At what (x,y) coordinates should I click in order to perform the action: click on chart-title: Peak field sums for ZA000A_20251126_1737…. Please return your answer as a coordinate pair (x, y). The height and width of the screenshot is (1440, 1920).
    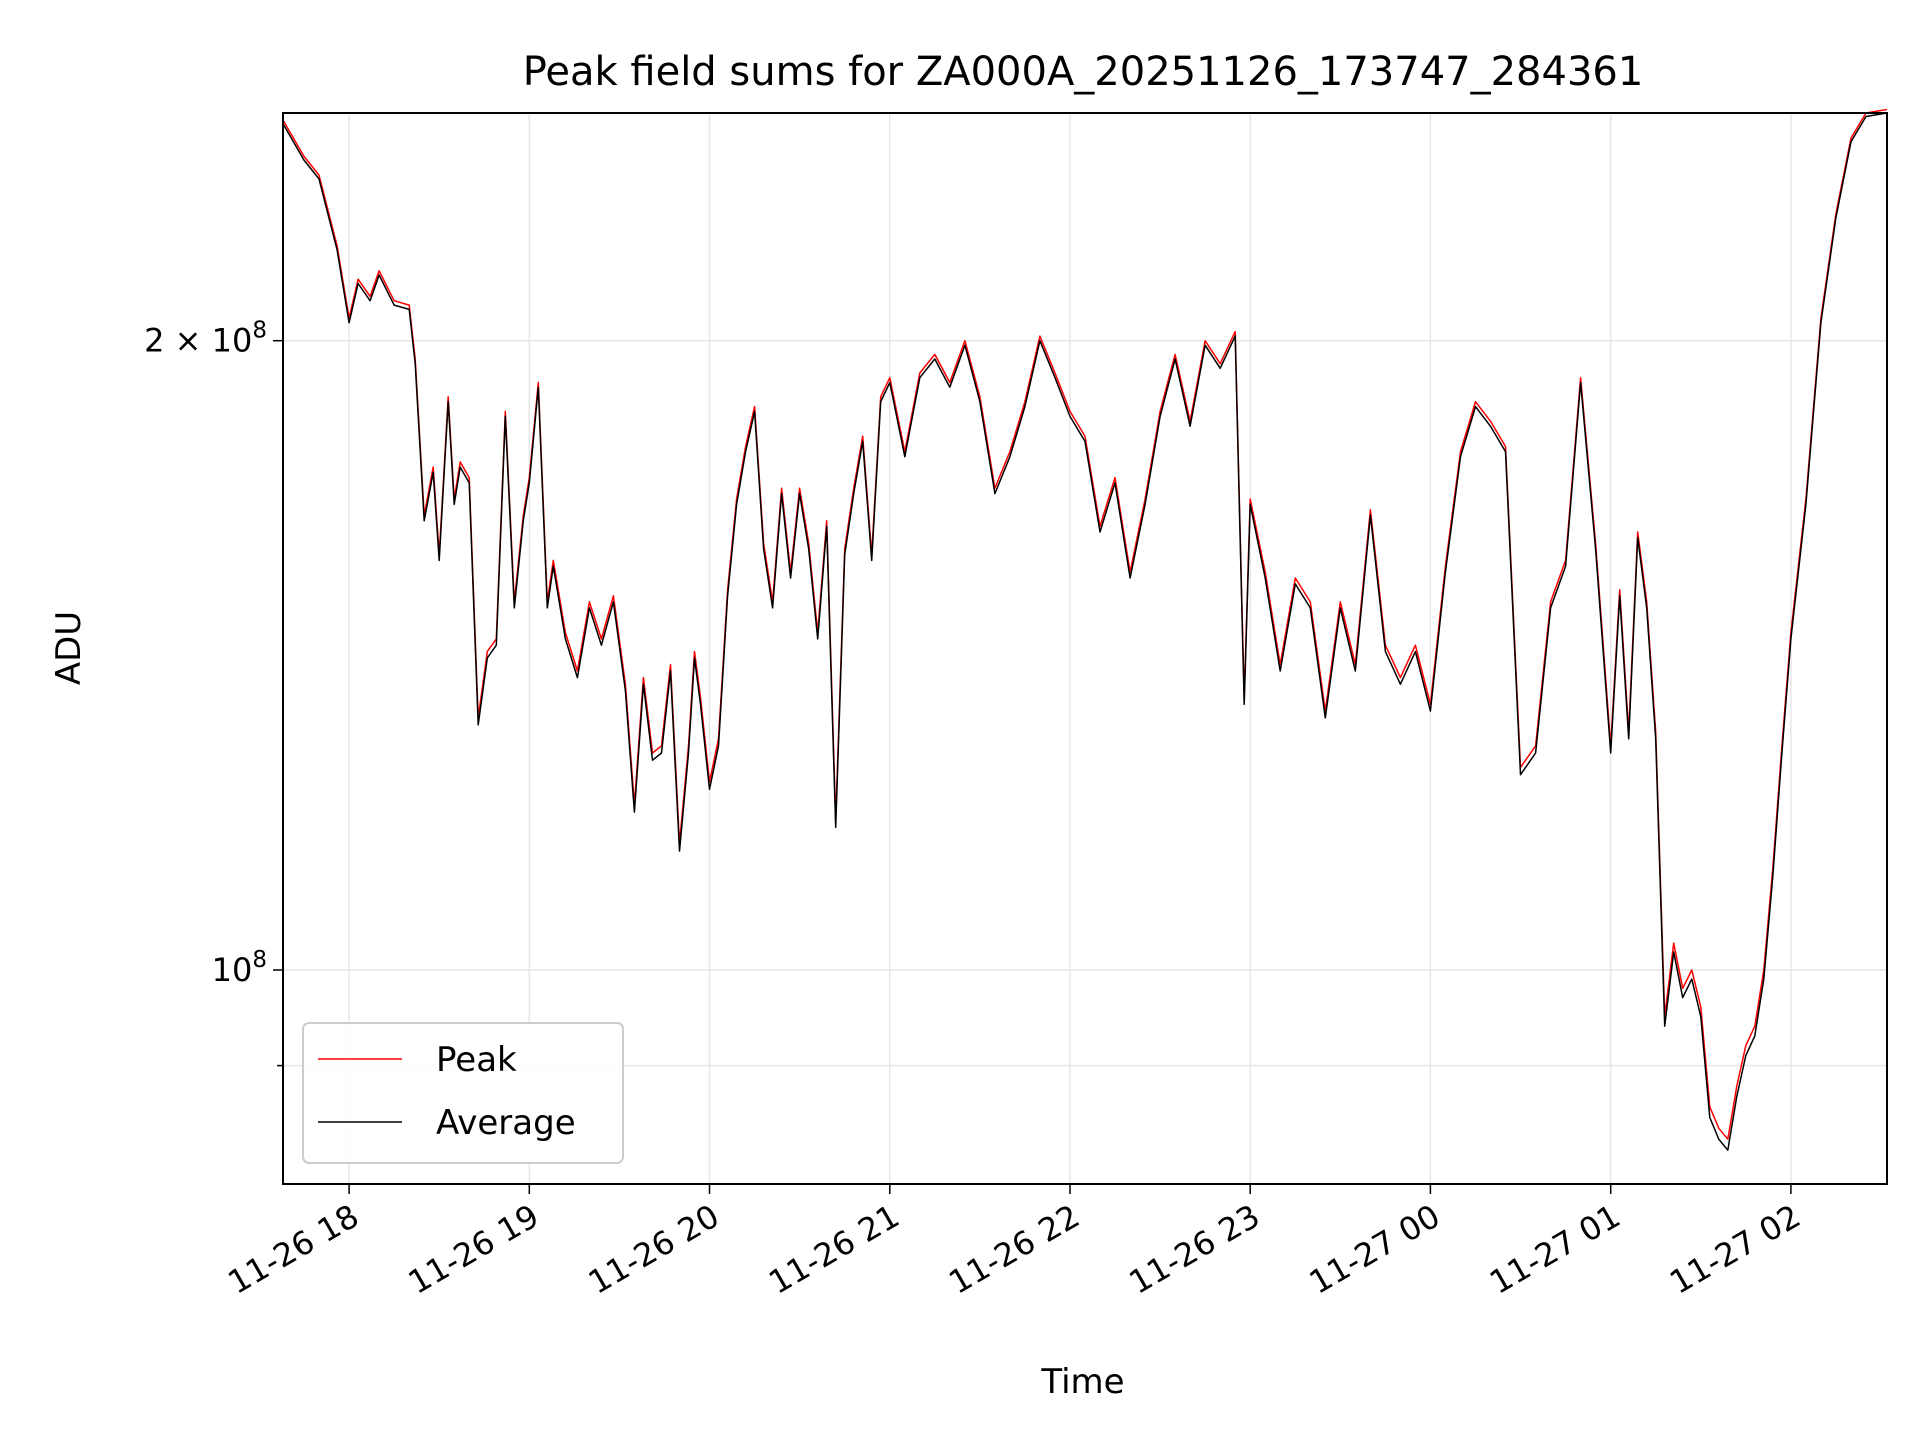
    Looking at the image, I should click on (1083, 72).